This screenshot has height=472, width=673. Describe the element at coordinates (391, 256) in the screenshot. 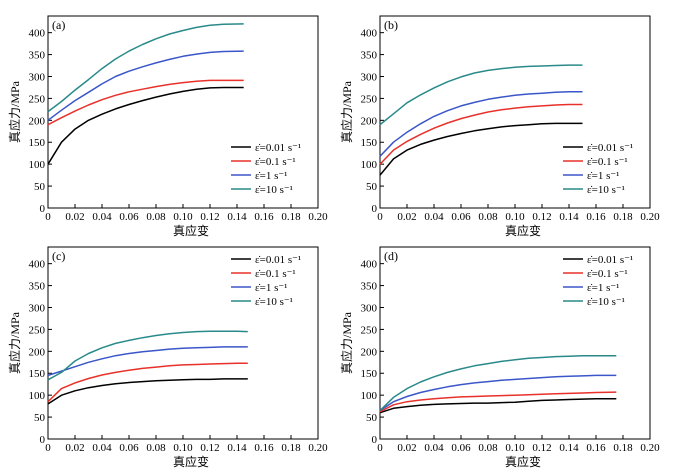

I see `panel-label: (d)` at that location.